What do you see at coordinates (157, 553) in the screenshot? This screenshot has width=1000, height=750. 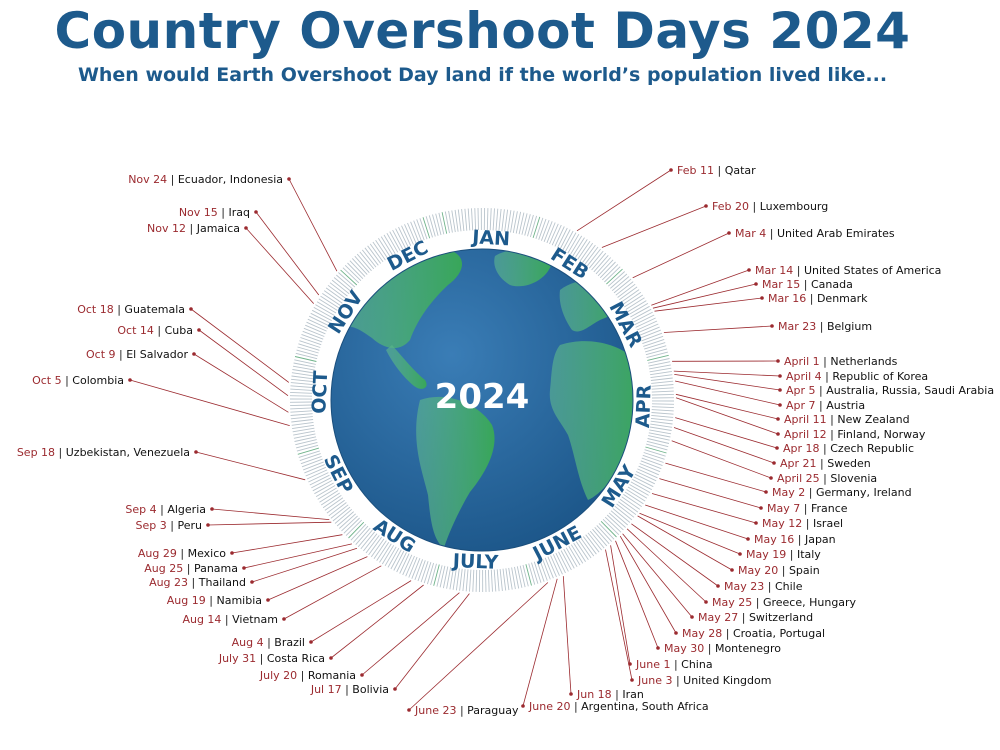 I see `entry-date: Aug 29` at bounding box center [157, 553].